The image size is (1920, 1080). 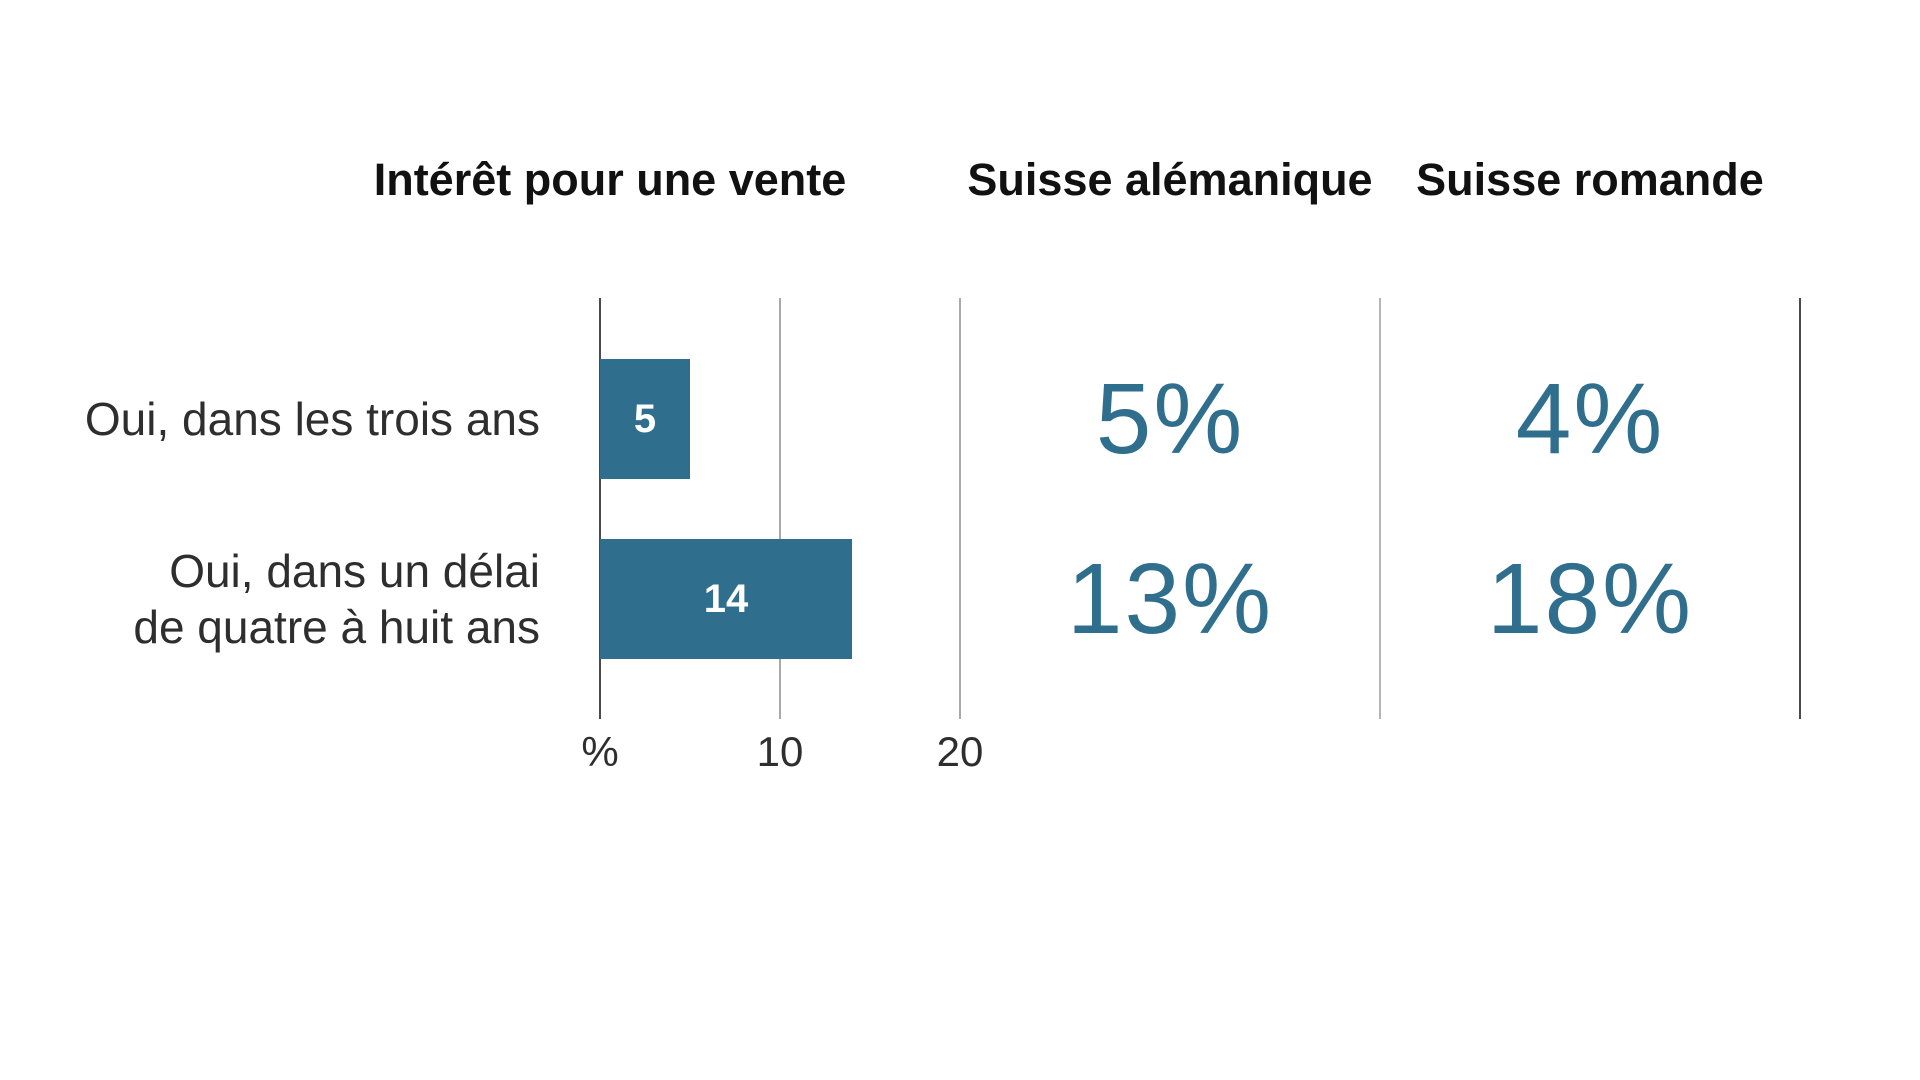 I want to click on right-edge-line, so click(x=1800, y=508).